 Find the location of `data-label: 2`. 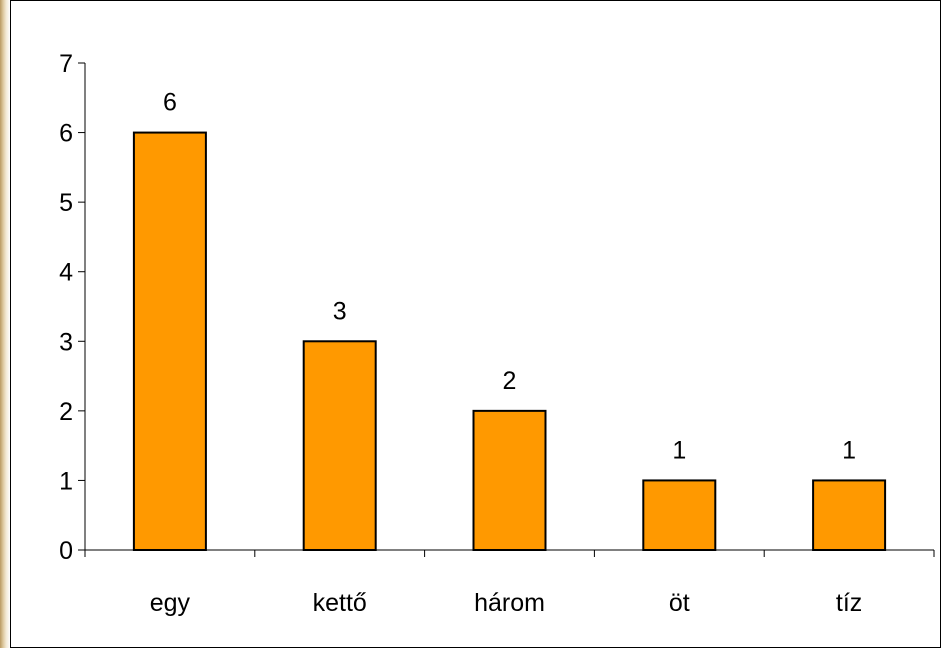

data-label: 2 is located at coordinates (510, 381).